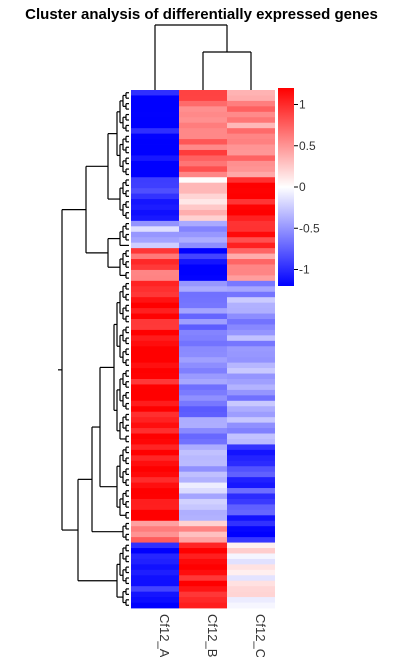  Describe the element at coordinates (302, 187) in the screenshot. I see `scale-tick-label: 0` at that location.